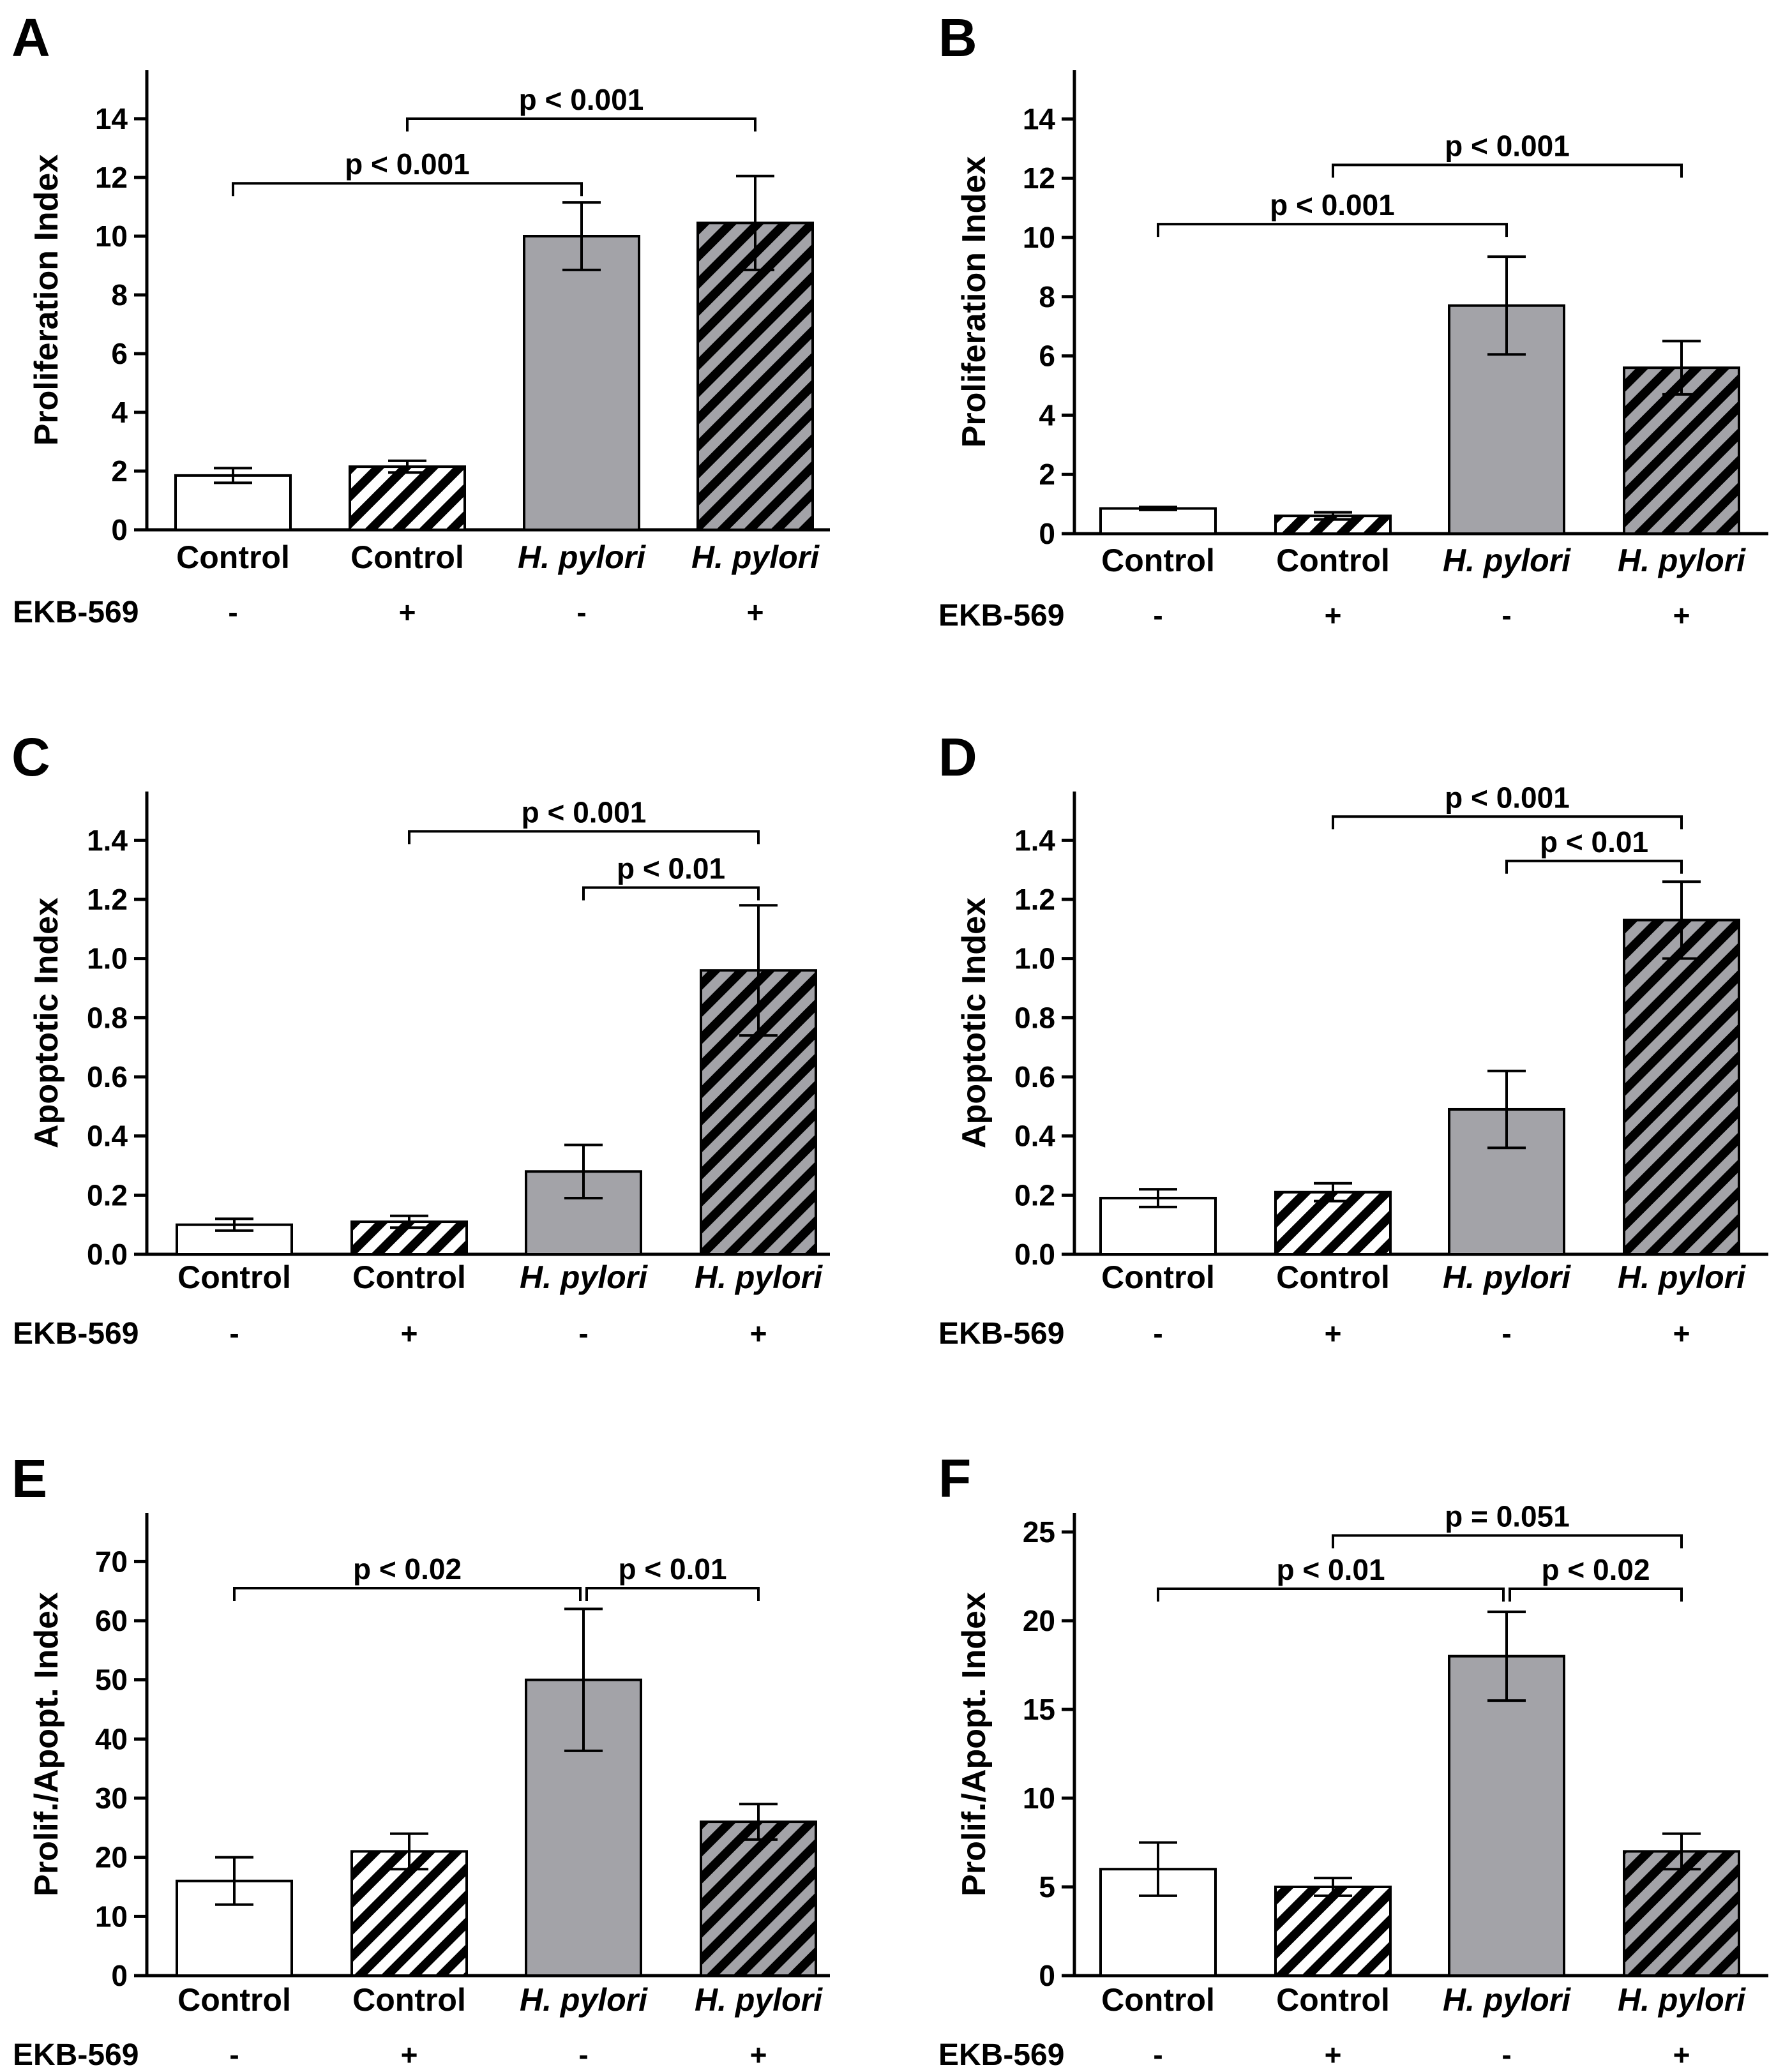 The width and height of the screenshot is (1776, 2072). I want to click on panel-letter: D, so click(957, 757).